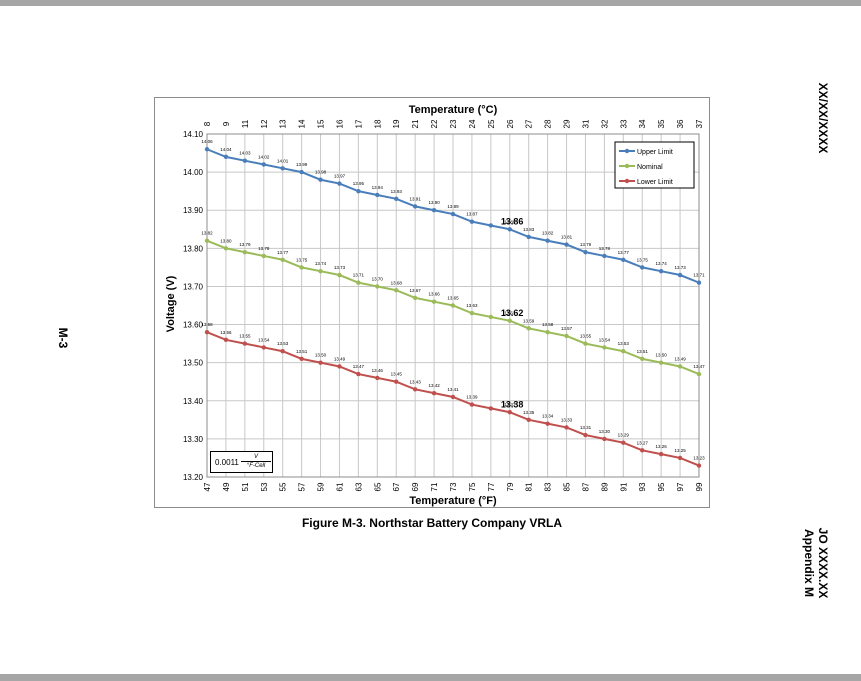  What do you see at coordinates (193, 172) in the screenshot?
I see `y-tick-label: 14.00` at bounding box center [193, 172].